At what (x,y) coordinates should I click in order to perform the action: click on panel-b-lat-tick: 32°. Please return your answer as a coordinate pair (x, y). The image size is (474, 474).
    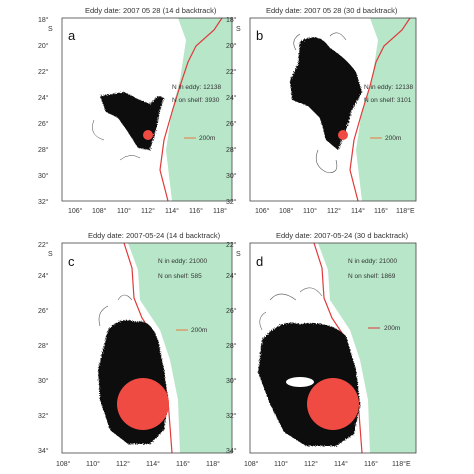
    Looking at the image, I should click on (231, 202).